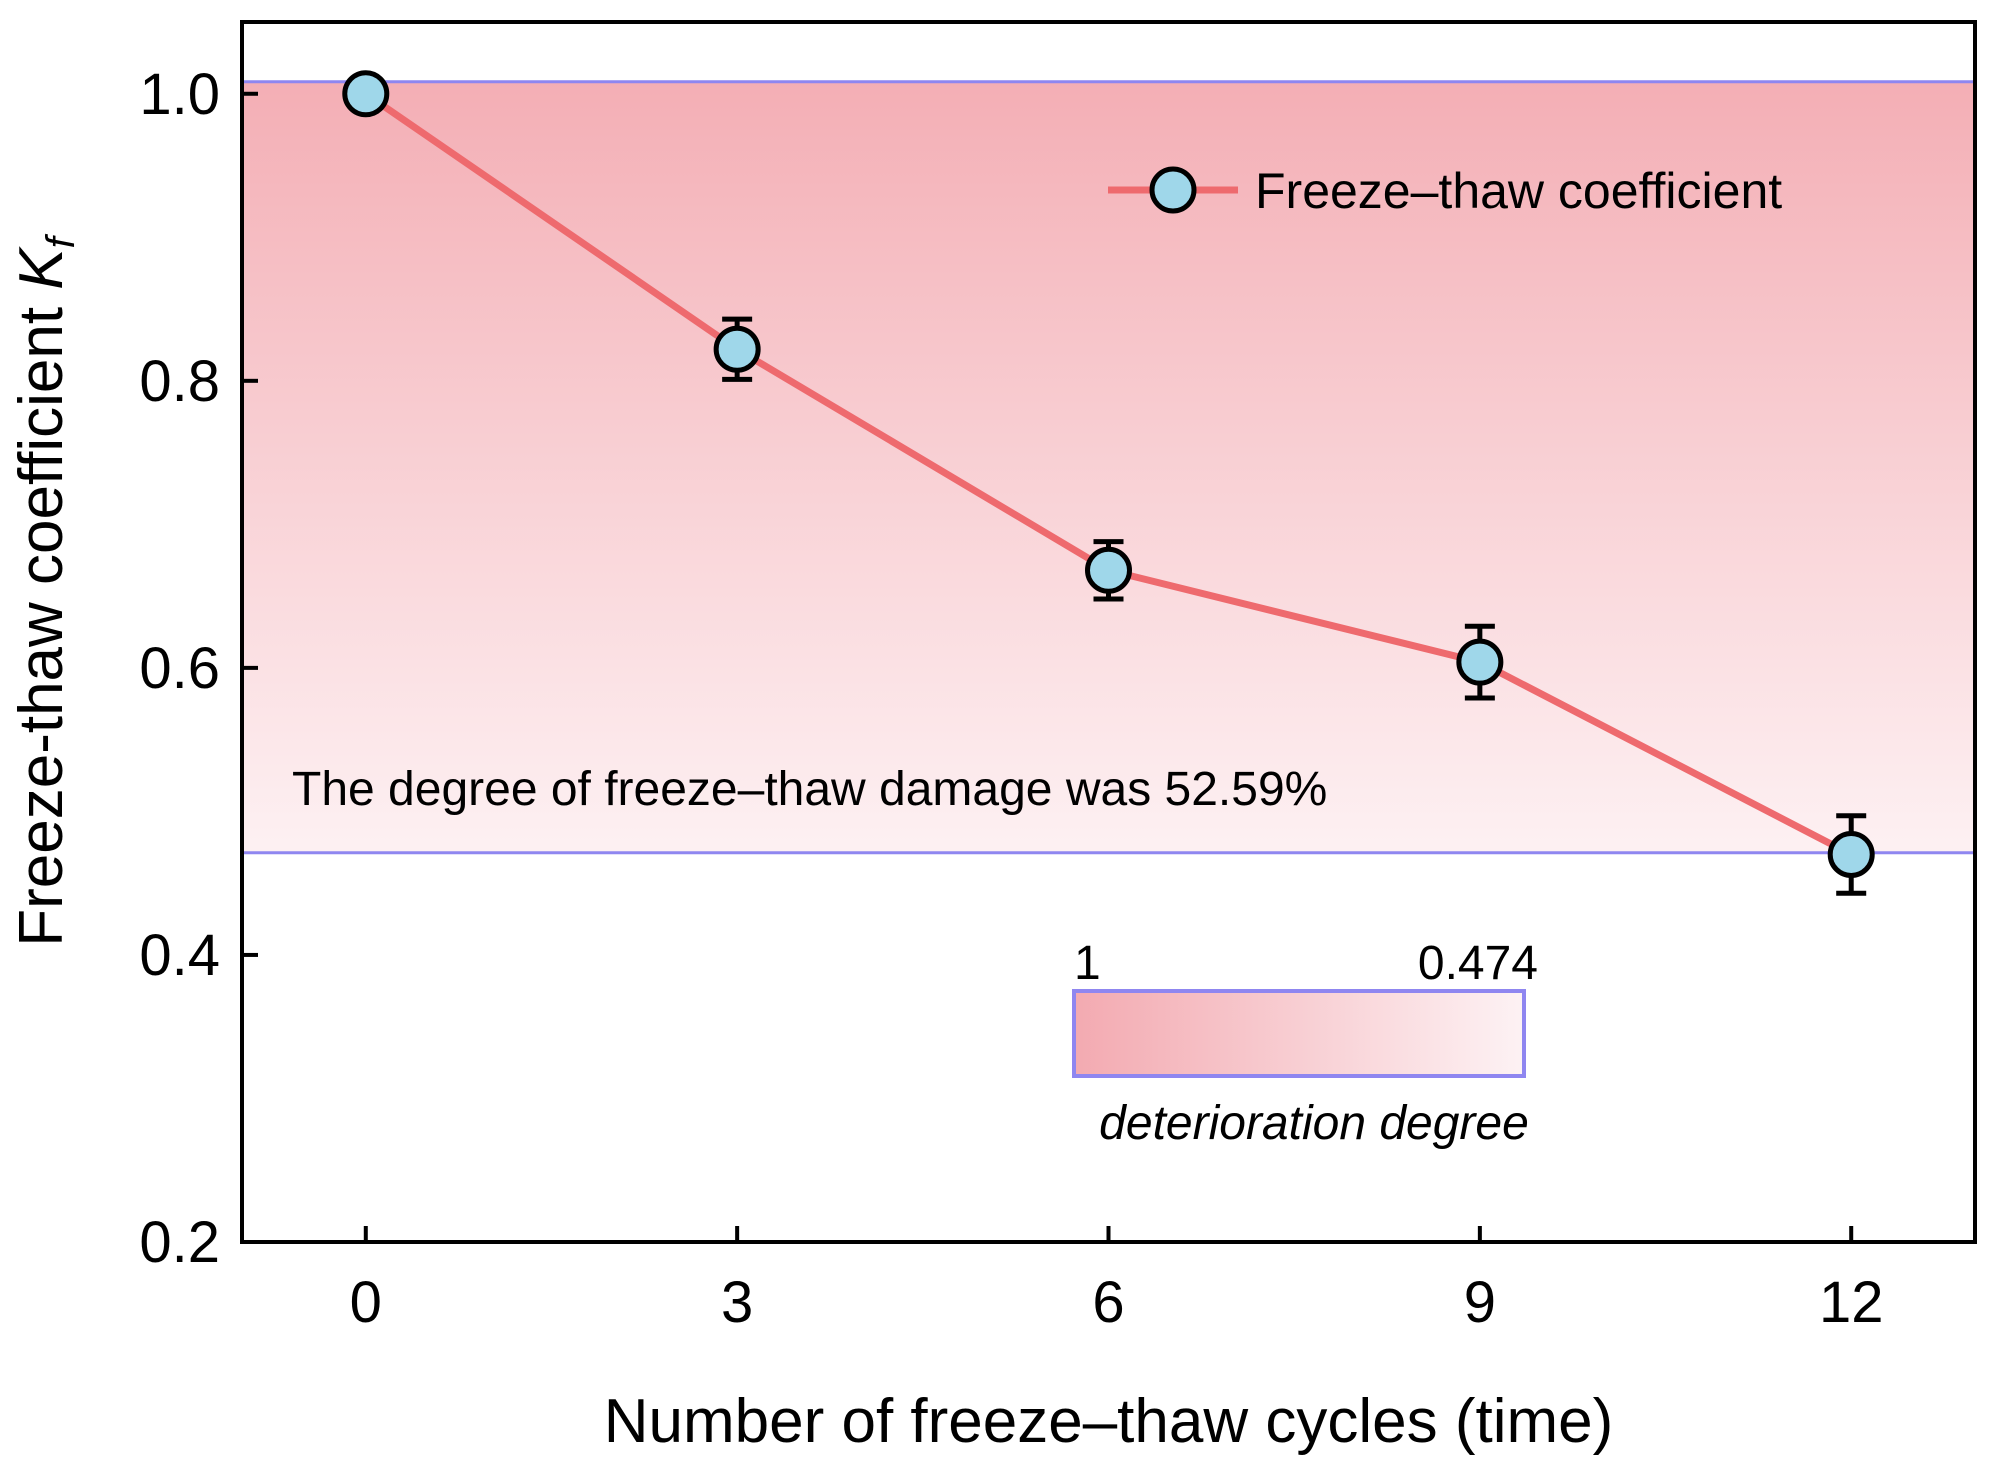 The width and height of the screenshot is (1991, 1476). What do you see at coordinates (1851, 1302) in the screenshot?
I see `x-tick-label: 12` at bounding box center [1851, 1302].